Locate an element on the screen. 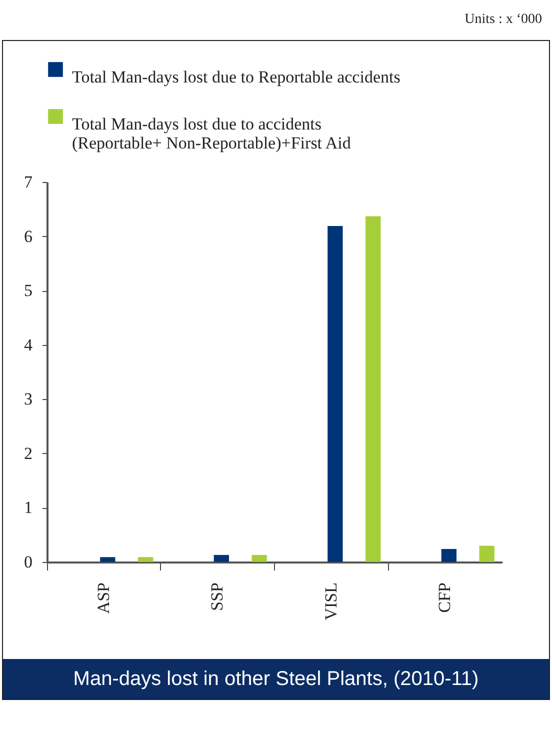 This screenshot has height=751, width=552. y-tick-label: 5 is located at coordinates (28, 290).